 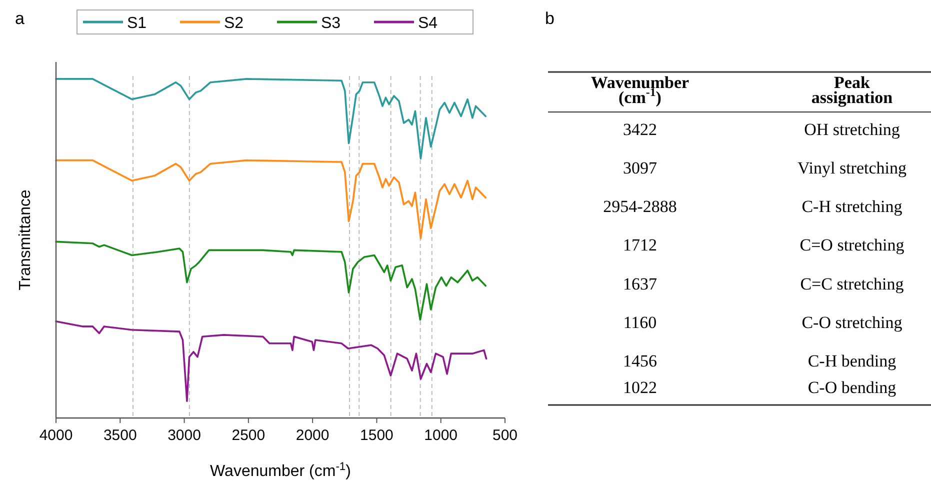 I want to click on legend-label: S3, so click(x=331, y=23).